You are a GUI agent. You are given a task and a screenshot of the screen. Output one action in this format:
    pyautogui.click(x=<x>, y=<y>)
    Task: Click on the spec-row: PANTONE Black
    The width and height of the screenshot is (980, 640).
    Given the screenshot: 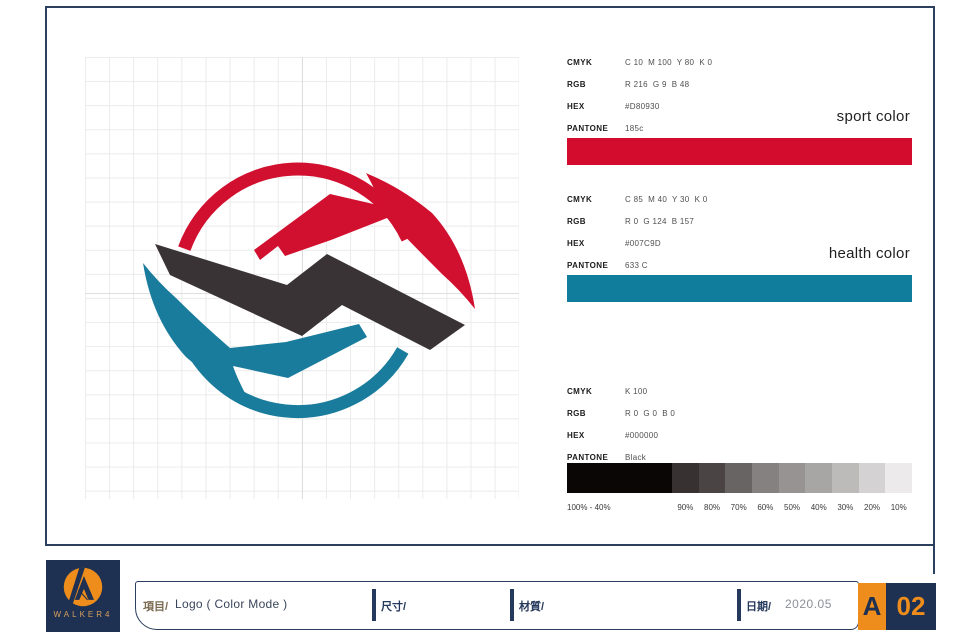 What is the action you would take?
    pyautogui.click(x=606, y=458)
    